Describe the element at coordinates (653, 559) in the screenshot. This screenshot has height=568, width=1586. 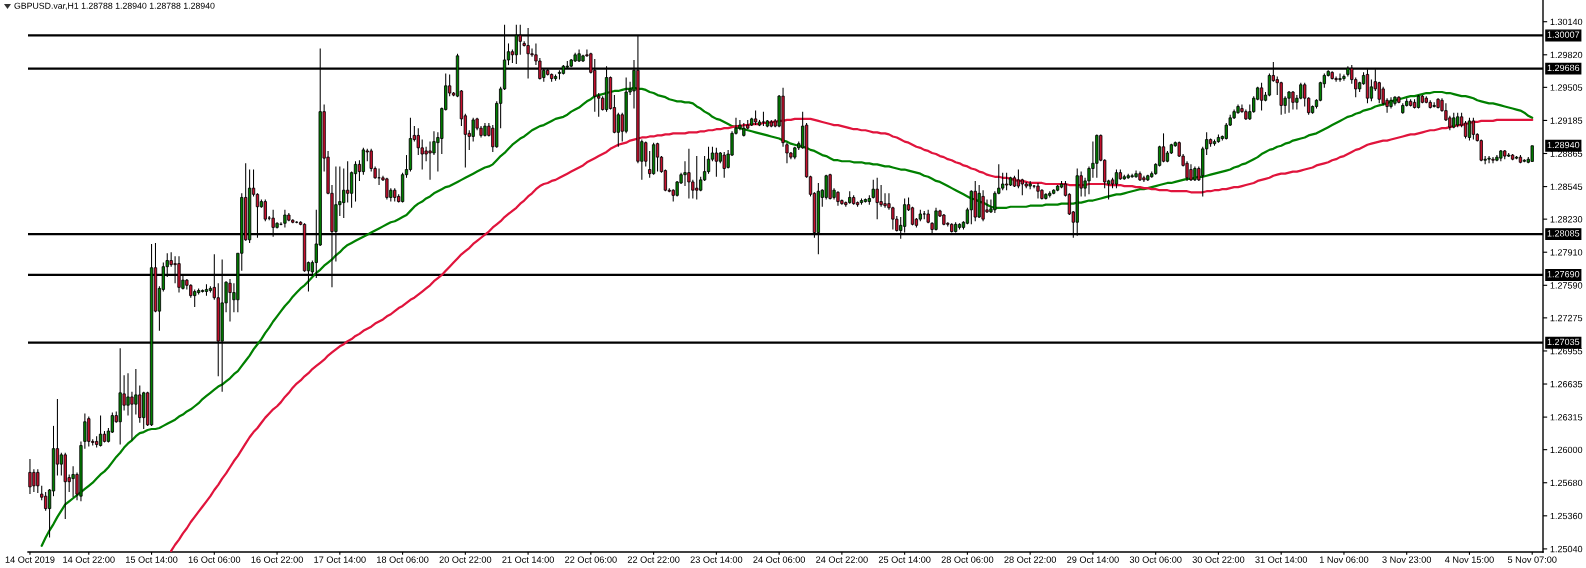
I see `x-tick-label: 22 Oct 22:00` at that location.